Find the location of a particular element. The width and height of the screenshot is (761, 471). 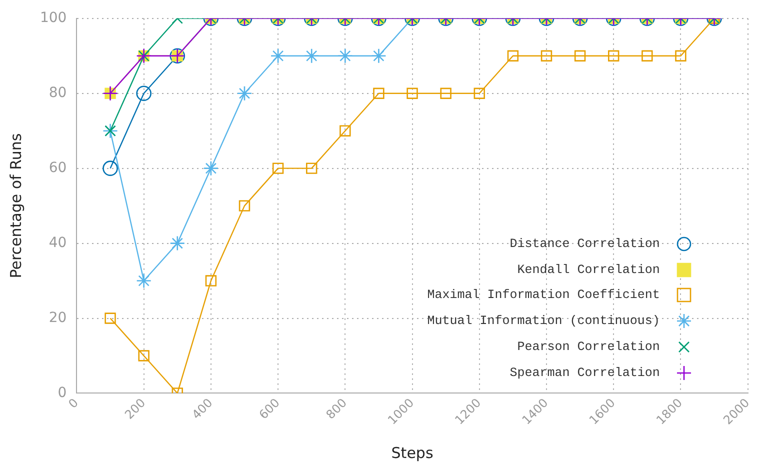

y-tick-label: 40 is located at coordinates (57, 242).